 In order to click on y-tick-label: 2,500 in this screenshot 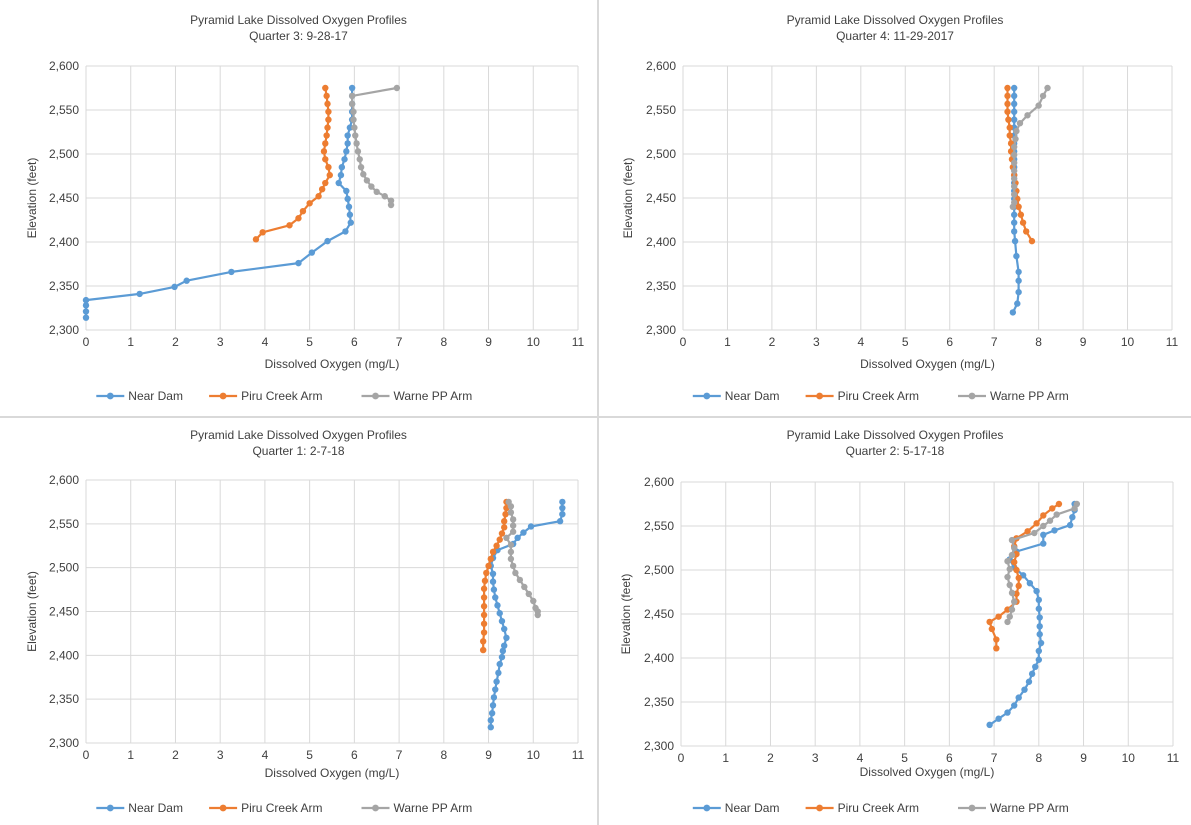, I will do `click(661, 154)`.